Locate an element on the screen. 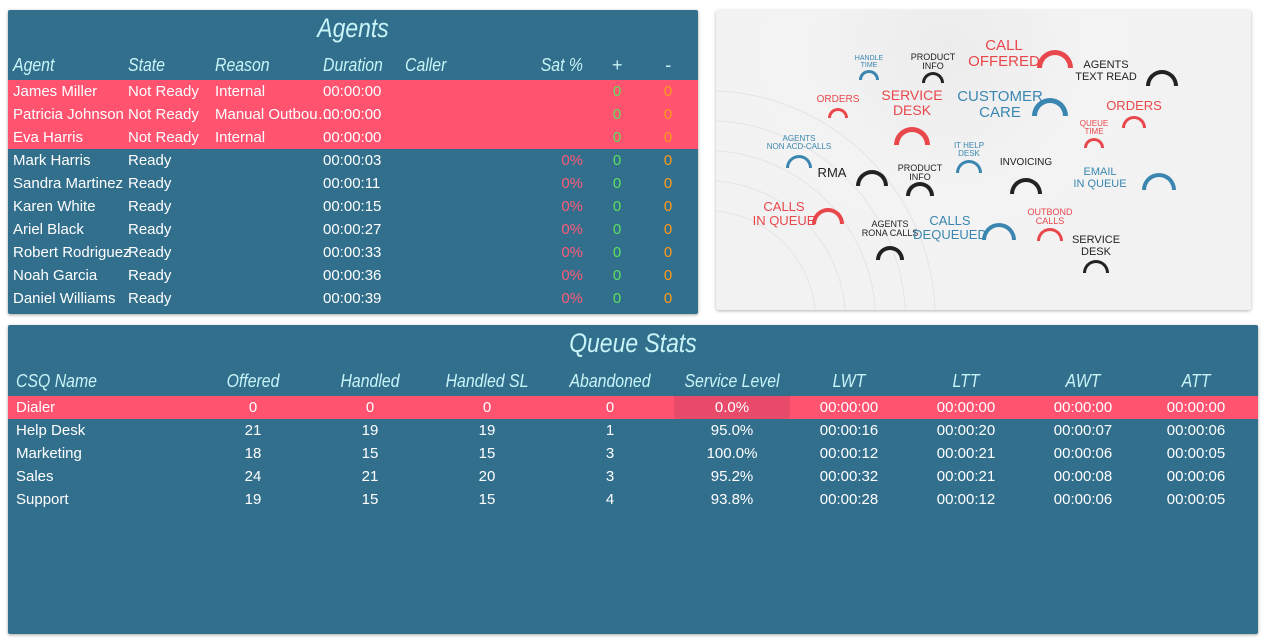 This screenshot has height=643, width=1266. queue-cell-lwt: 00:00:00 is located at coordinates (849, 407).